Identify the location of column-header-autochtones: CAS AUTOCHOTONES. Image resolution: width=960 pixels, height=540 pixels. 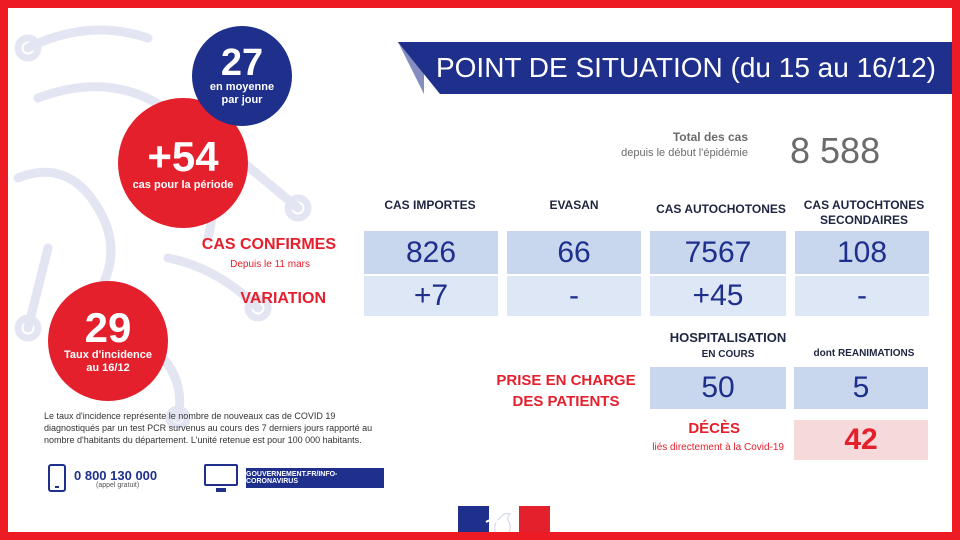
(721, 209).